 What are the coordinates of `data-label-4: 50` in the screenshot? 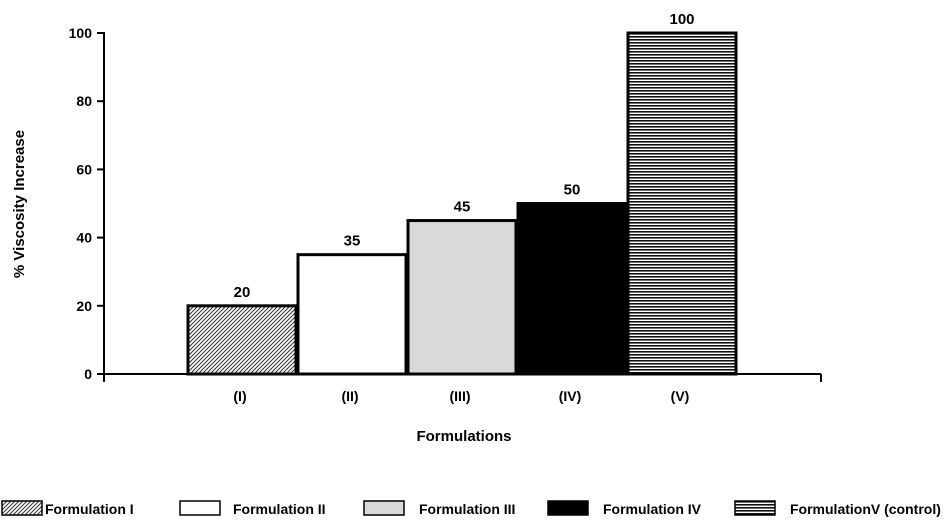 It's located at (572, 190).